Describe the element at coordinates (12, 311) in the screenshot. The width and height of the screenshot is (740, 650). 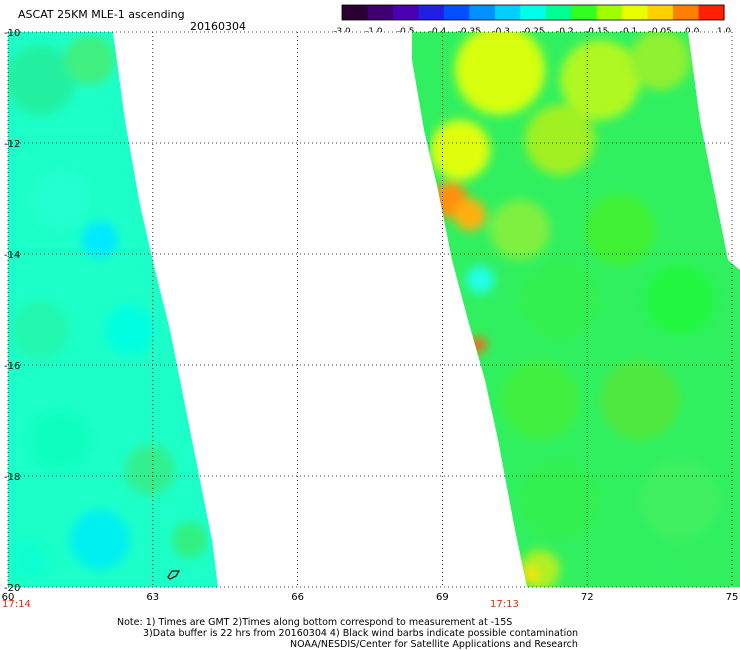
I see `latitude-tick-labels: -10 -12 -14 -16 -18 -20` at that location.